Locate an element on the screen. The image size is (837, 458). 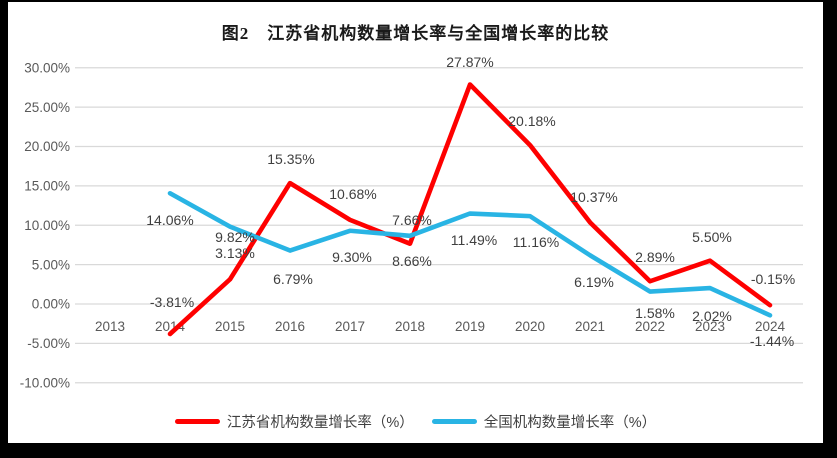
legend-label-national: 全国机构数量增长率（%） is located at coordinates (570, 423).